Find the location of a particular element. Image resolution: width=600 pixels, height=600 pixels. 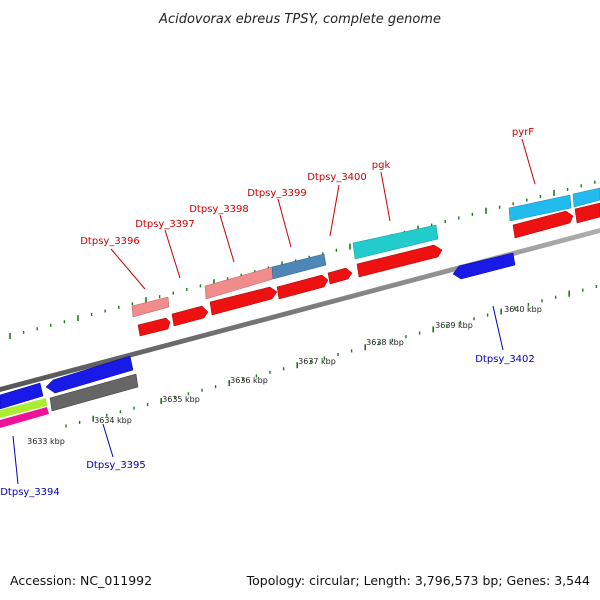

accession-text: Accession: NC_011992 is located at coordinates (81, 580).